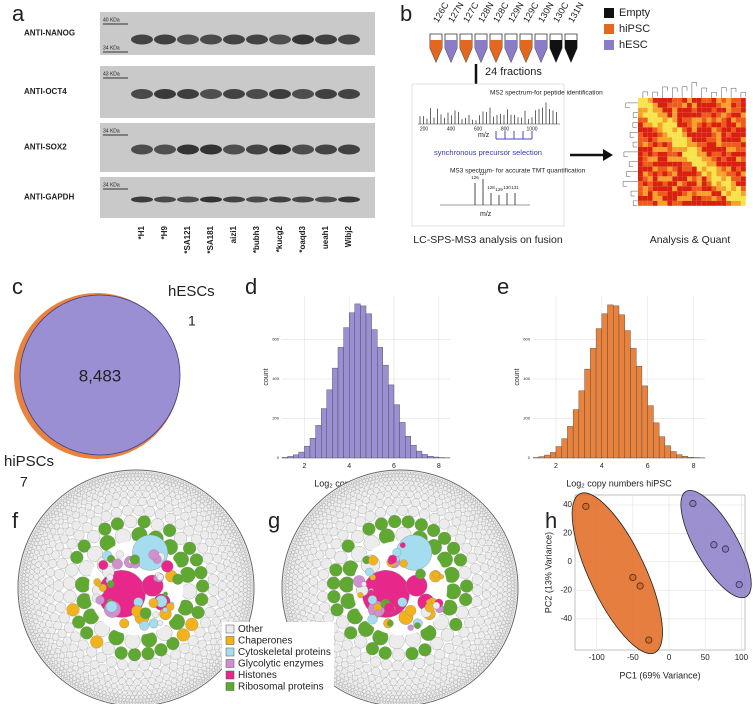  What do you see at coordinates (483, 173) in the screenshot?
I see `ms3-peak-label: 127` at bounding box center [483, 173].